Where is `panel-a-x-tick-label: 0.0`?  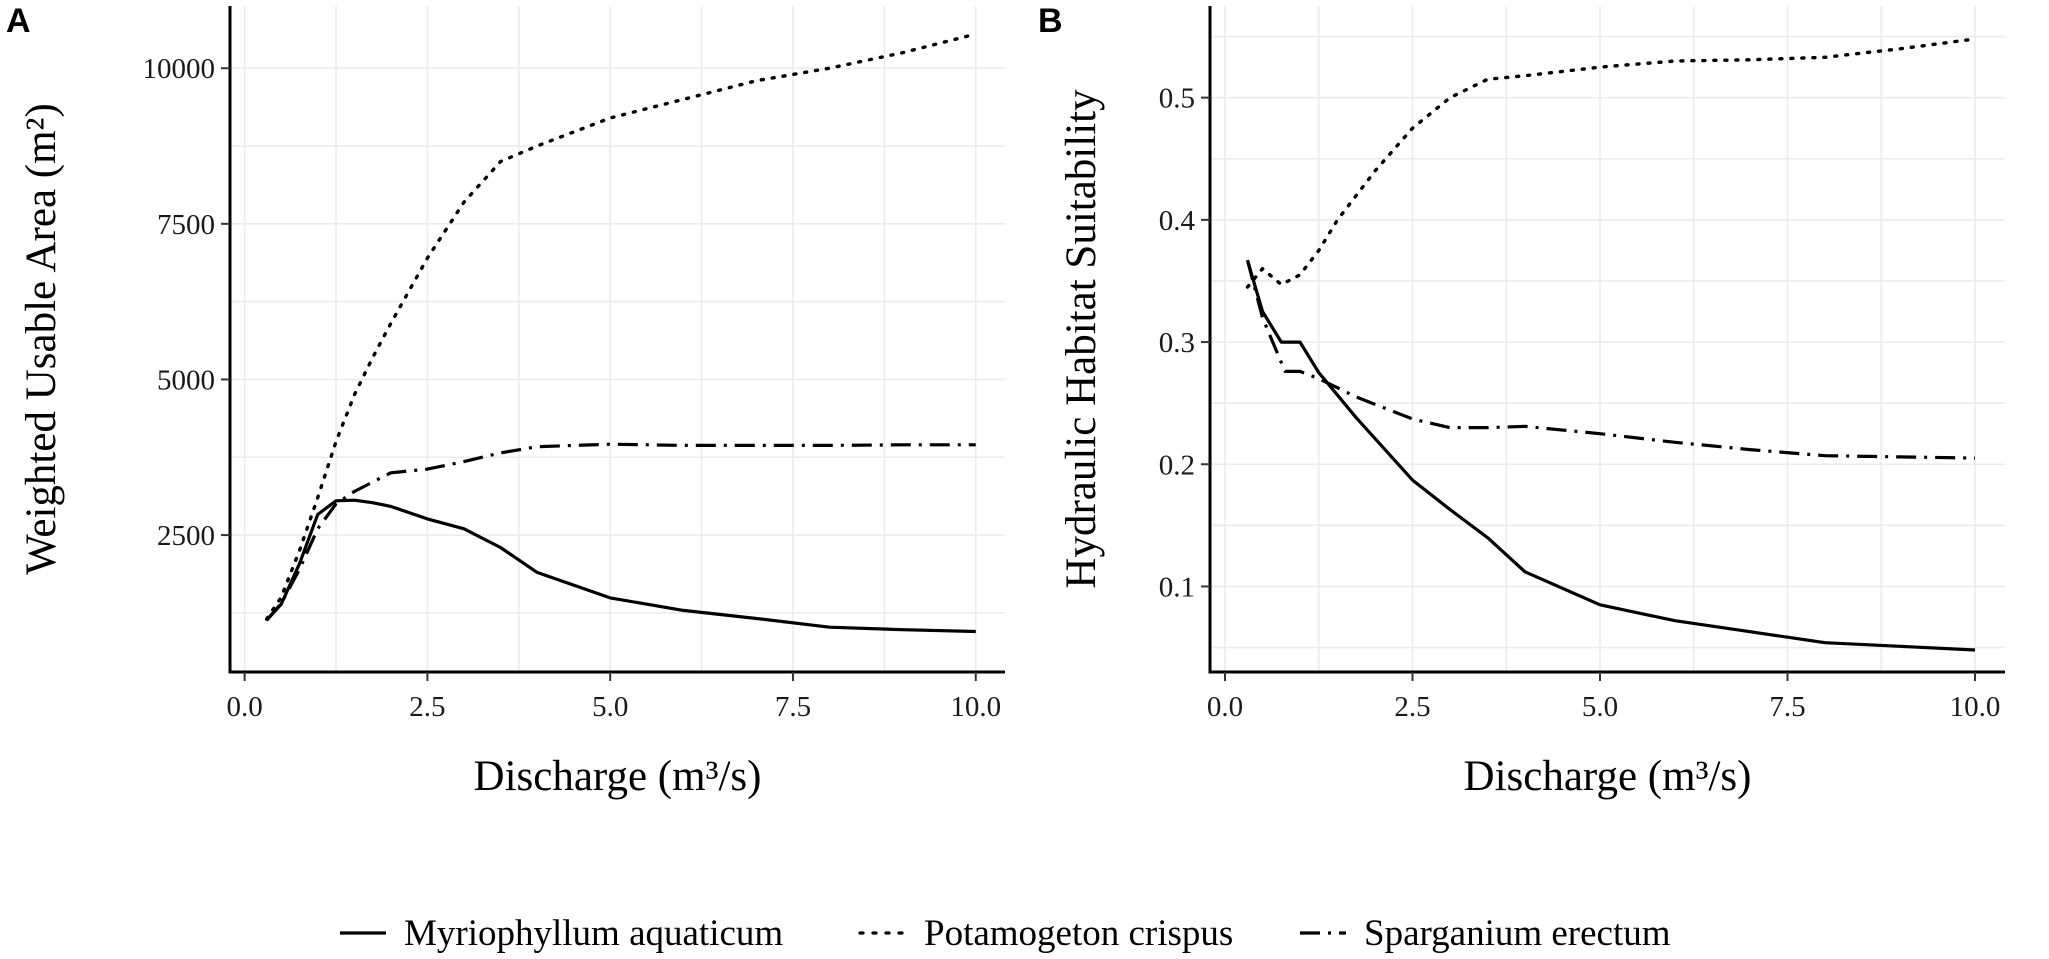 panel-a-x-tick-label: 0.0 is located at coordinates (244, 707).